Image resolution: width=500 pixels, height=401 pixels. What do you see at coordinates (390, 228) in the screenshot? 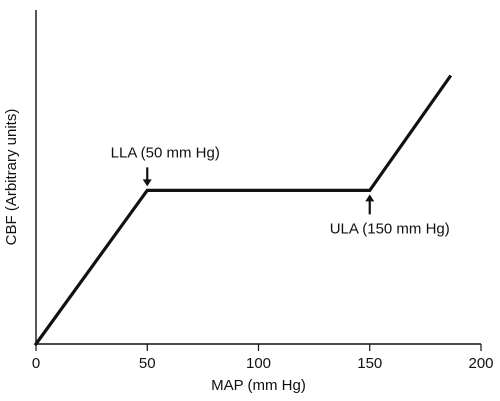
I see `ula-label: ULA (150 mm Hg)` at bounding box center [390, 228].